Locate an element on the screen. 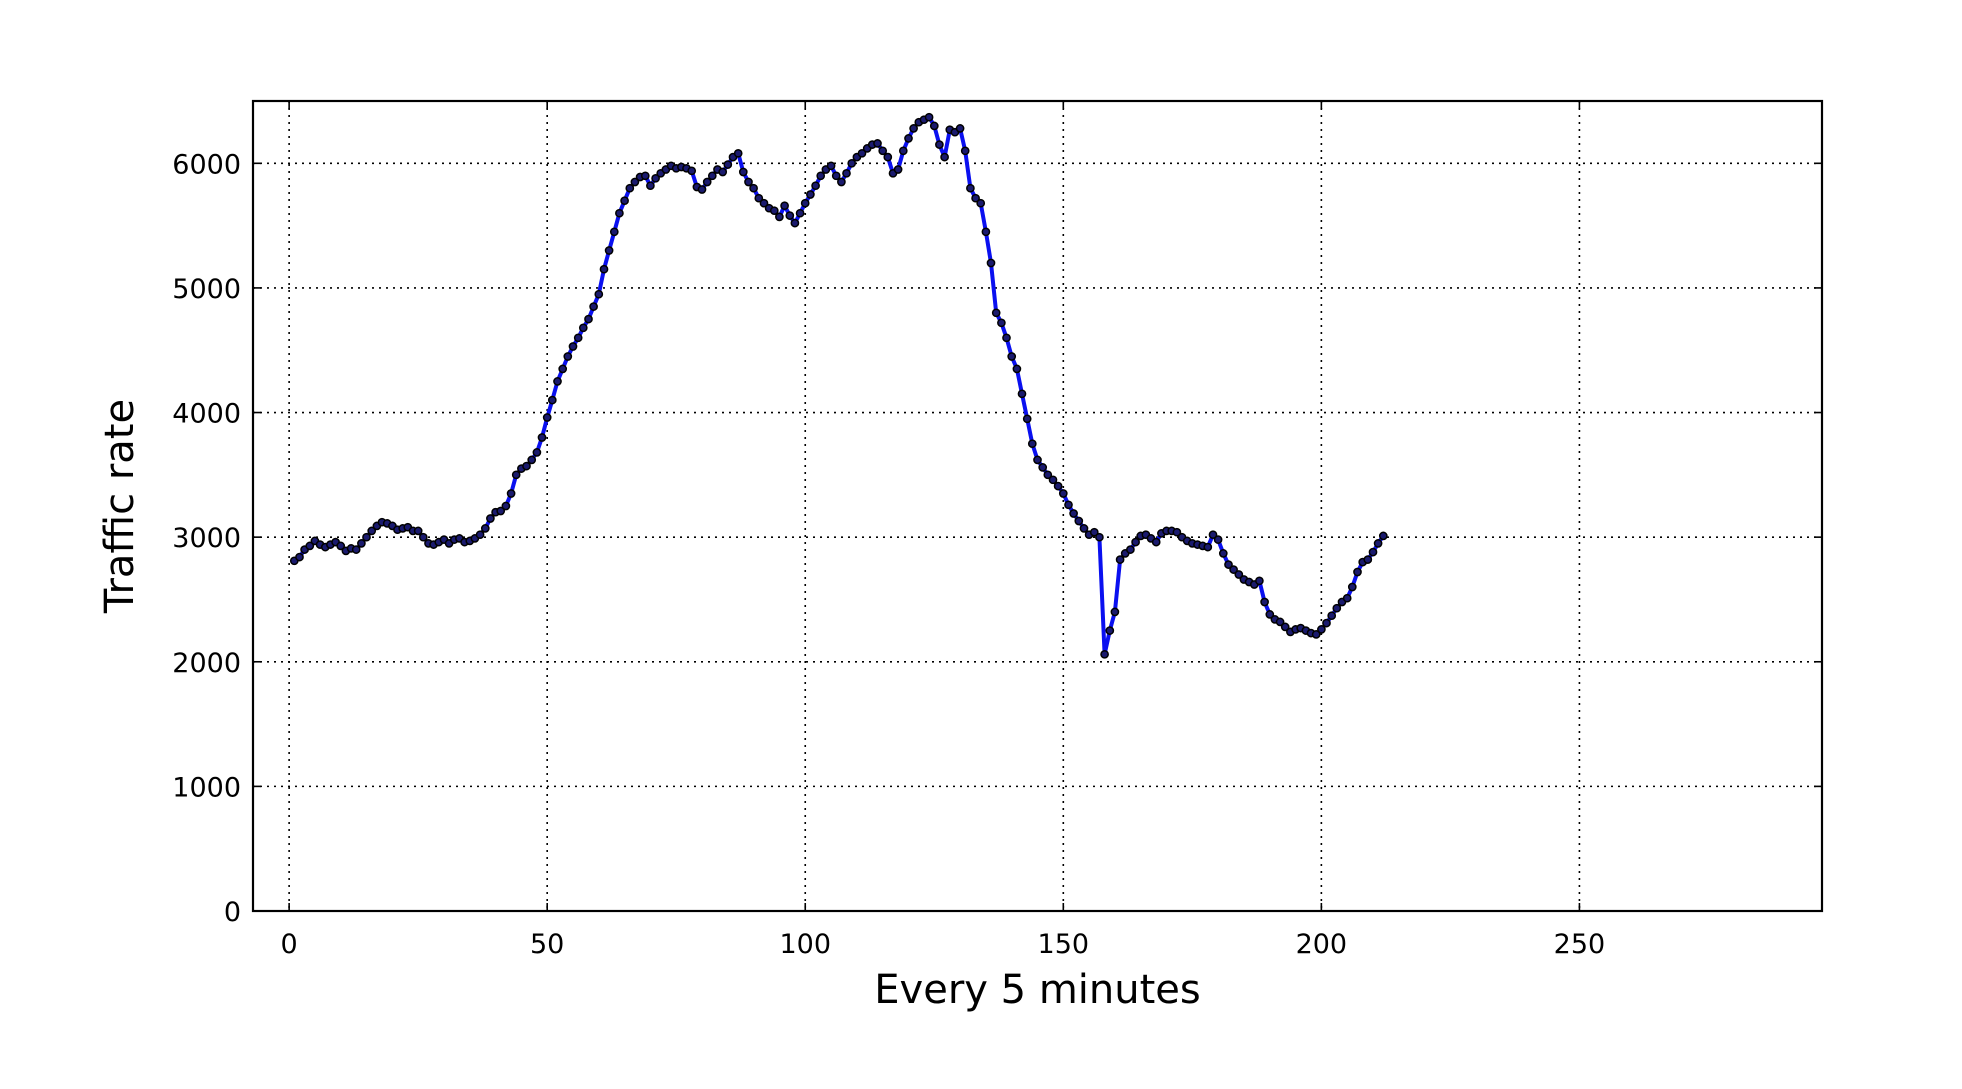 The image size is (1962, 1089). x-tick-label: 0 is located at coordinates (289, 944).